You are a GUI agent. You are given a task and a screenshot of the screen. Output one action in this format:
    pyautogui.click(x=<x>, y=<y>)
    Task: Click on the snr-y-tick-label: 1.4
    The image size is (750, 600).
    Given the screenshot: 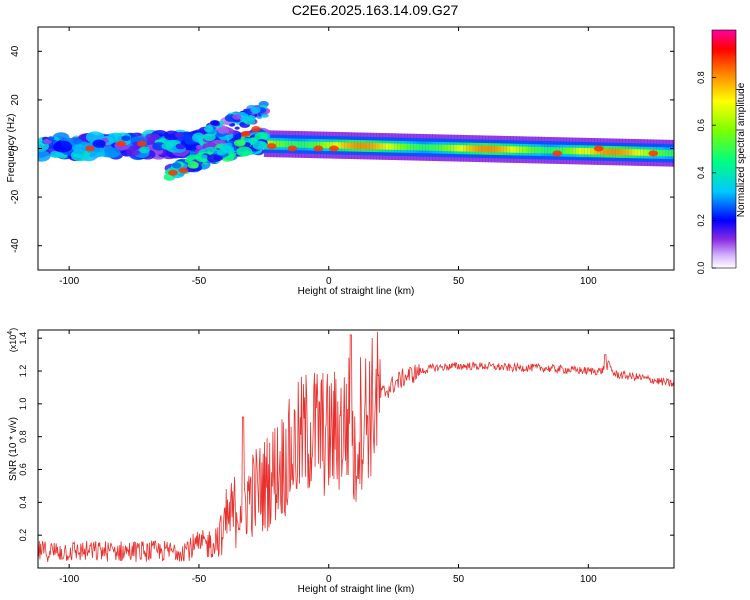 What is the action you would take?
    pyautogui.click(x=23, y=338)
    